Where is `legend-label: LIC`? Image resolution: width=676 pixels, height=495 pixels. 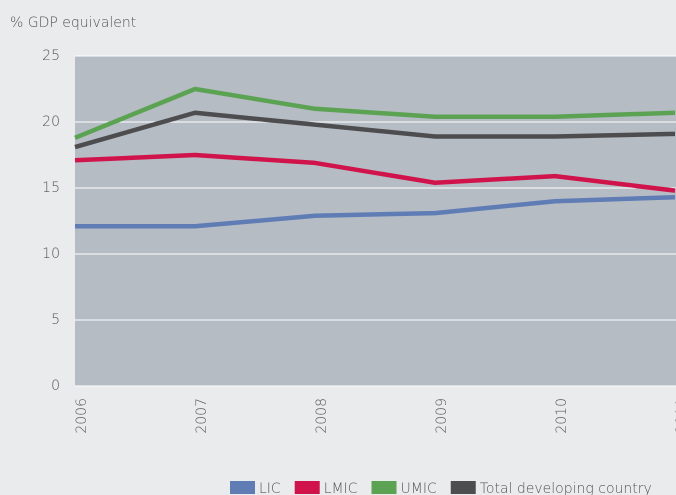
legend-label: LIC is located at coordinates (270, 488).